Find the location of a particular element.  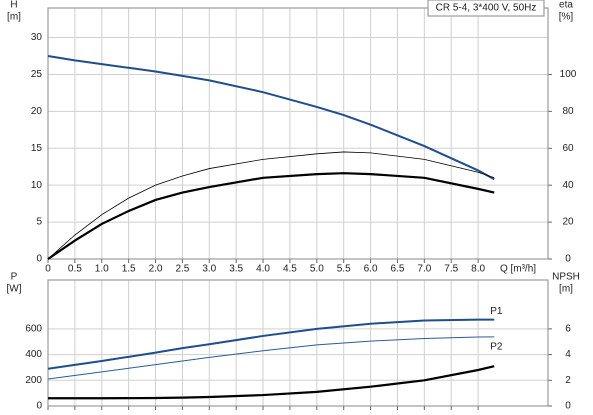

y-tick-label: 10 is located at coordinates (37, 185).